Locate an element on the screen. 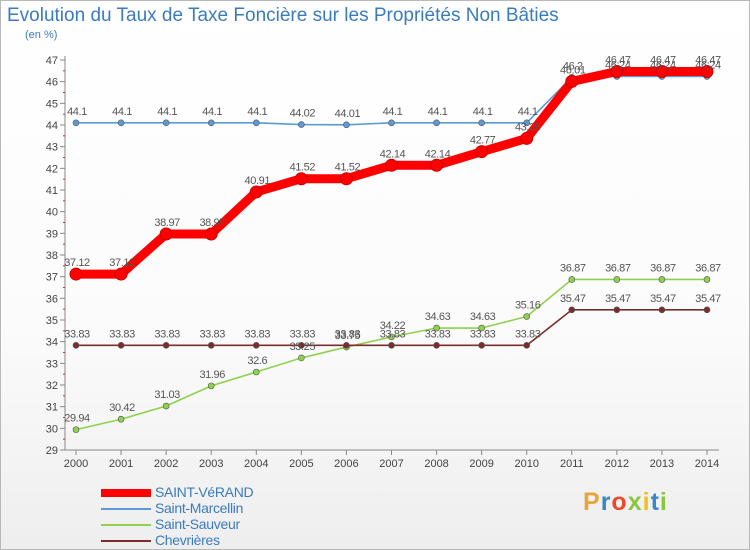 Image resolution: width=750 pixels, height=550 pixels. data-label: 38.97 is located at coordinates (167, 223).